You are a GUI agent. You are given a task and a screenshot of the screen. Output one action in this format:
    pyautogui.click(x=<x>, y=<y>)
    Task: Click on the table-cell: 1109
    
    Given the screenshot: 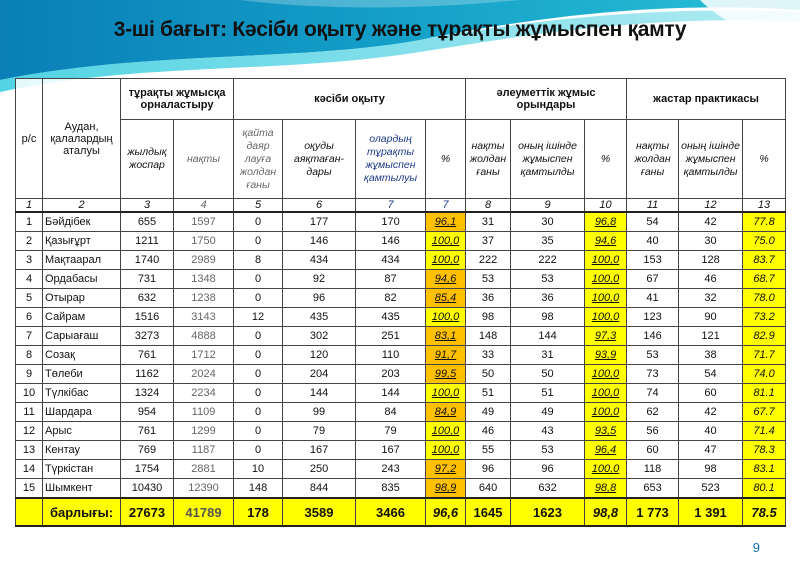 What is the action you would take?
    pyautogui.click(x=203, y=412)
    